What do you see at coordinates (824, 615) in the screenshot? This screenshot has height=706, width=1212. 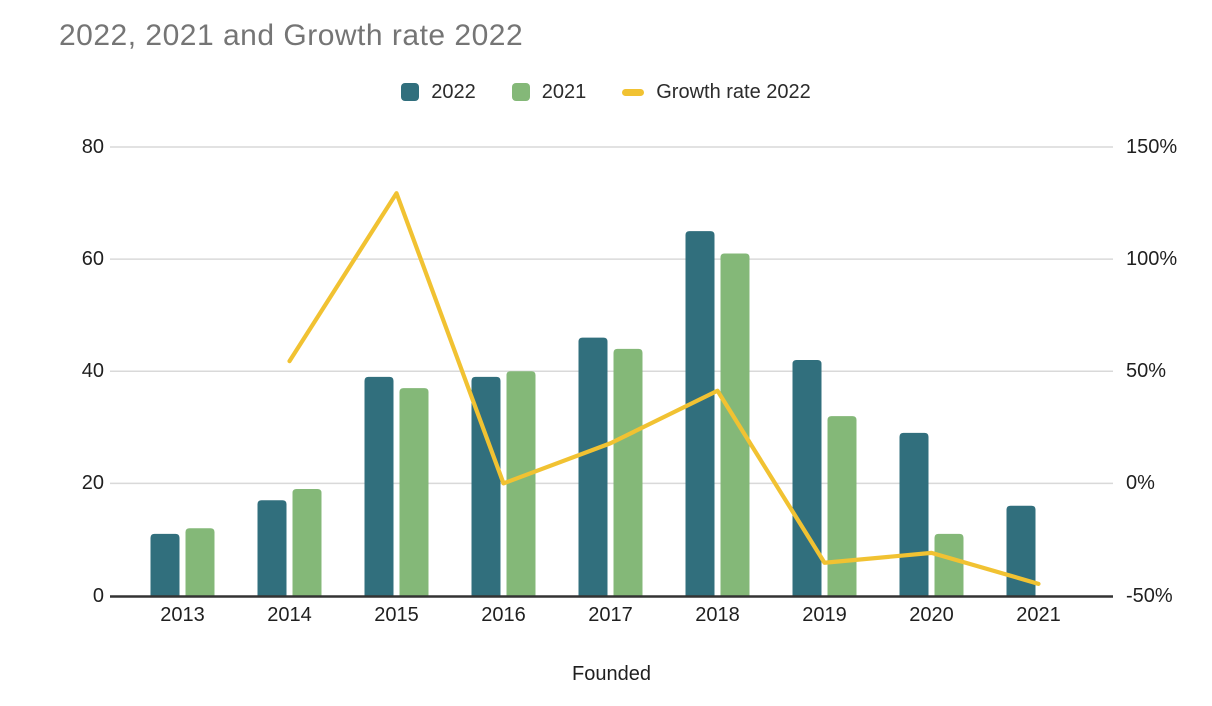 I see `x-axis-label-2019: 2019` at bounding box center [824, 615].